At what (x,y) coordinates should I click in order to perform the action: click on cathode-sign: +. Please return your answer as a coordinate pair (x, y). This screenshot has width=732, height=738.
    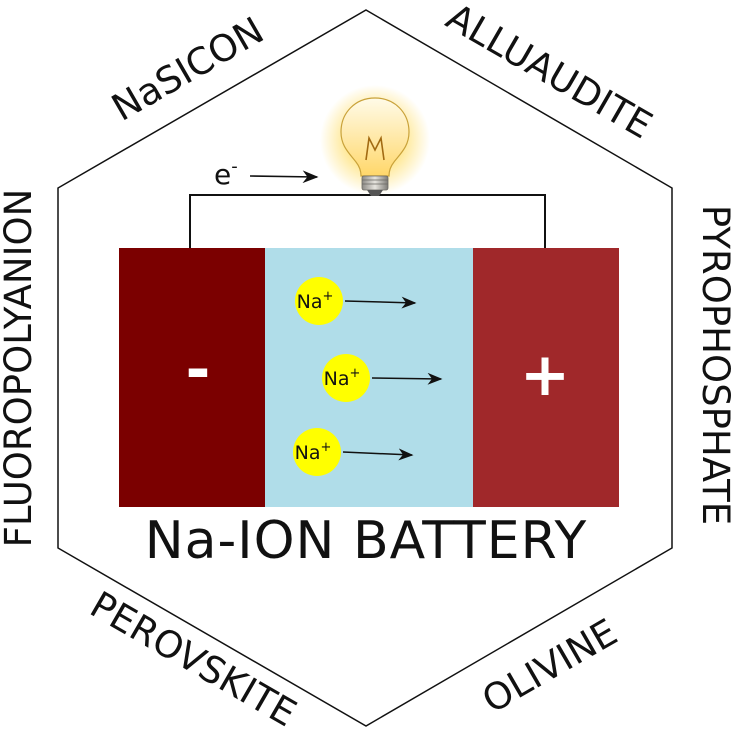
    Looking at the image, I should click on (545, 375).